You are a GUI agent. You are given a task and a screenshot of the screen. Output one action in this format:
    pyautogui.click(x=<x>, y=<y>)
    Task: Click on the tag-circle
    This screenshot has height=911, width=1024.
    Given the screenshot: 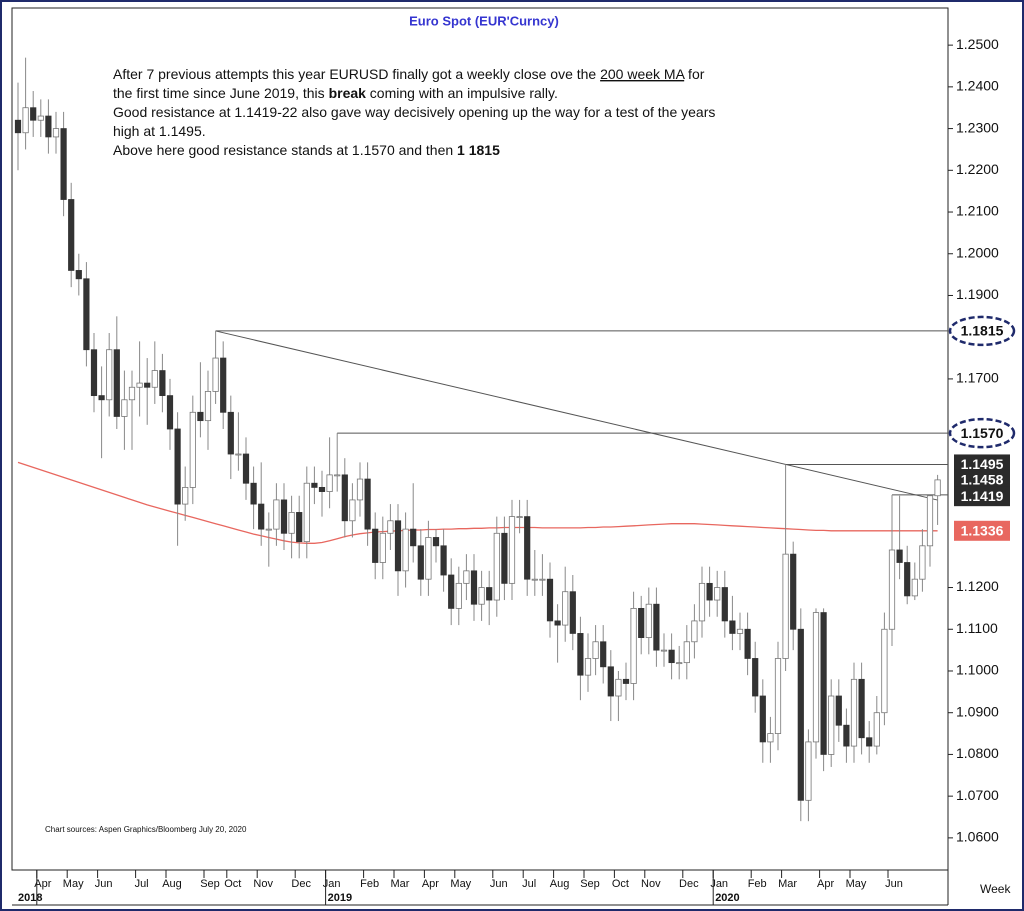 What is the action you would take?
    pyautogui.click(x=982, y=433)
    